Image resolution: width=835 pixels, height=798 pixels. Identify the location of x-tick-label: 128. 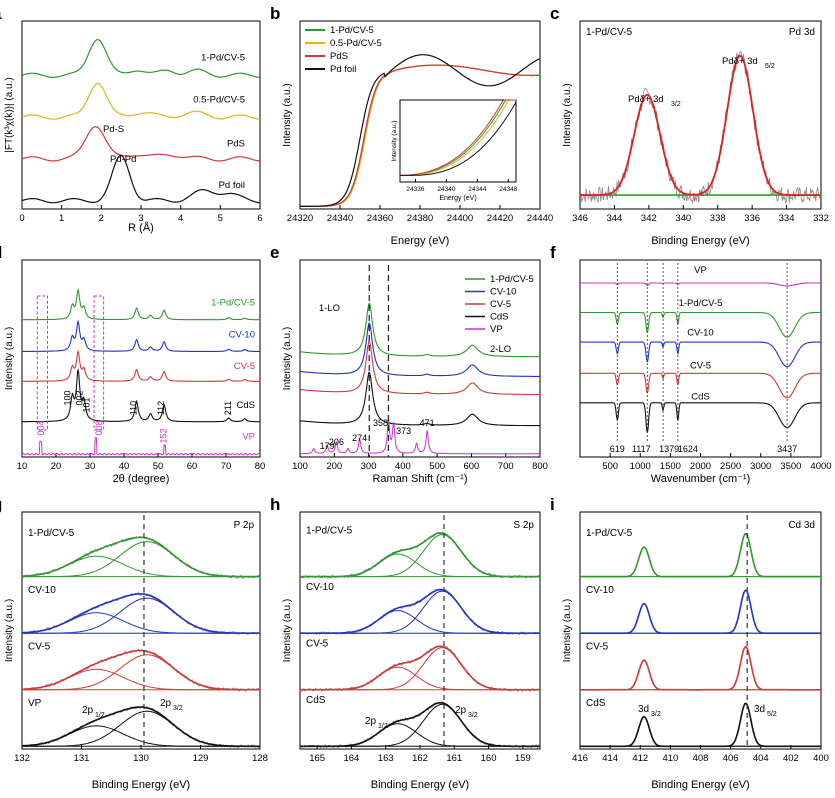
(260, 758).